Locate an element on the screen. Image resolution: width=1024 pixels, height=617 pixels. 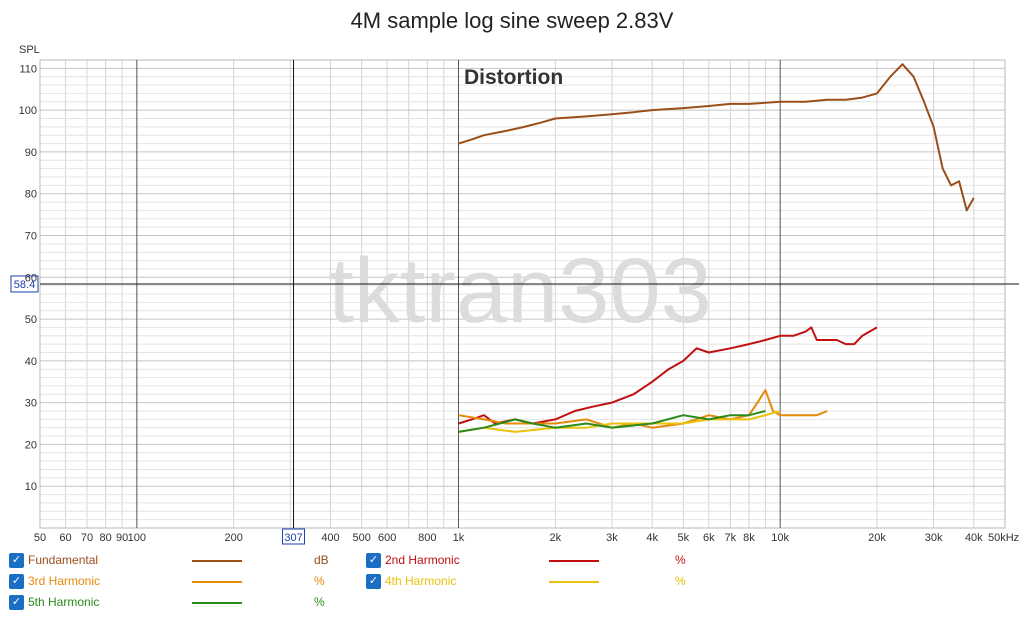
legend-checkbox-h5: ✓ is located at coordinates (16, 602).